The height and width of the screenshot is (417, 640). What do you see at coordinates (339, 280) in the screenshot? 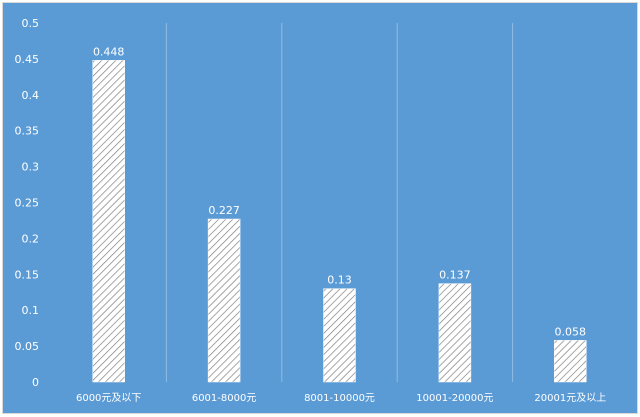
I see `data-label: 0.13` at bounding box center [339, 280].